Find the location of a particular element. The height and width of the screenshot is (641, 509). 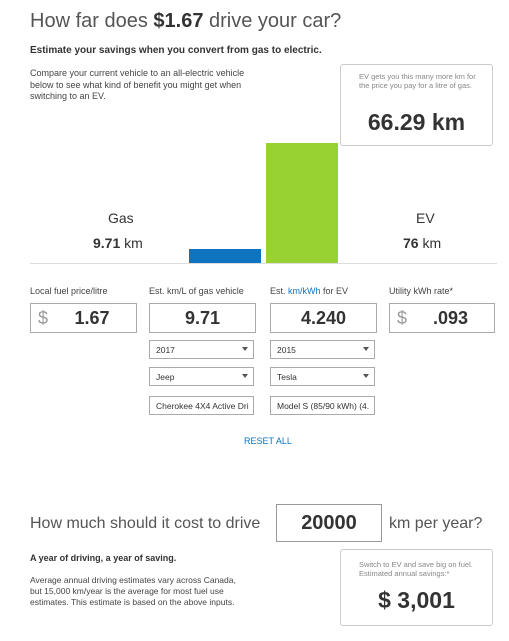

chart-baseline is located at coordinates (263, 263).